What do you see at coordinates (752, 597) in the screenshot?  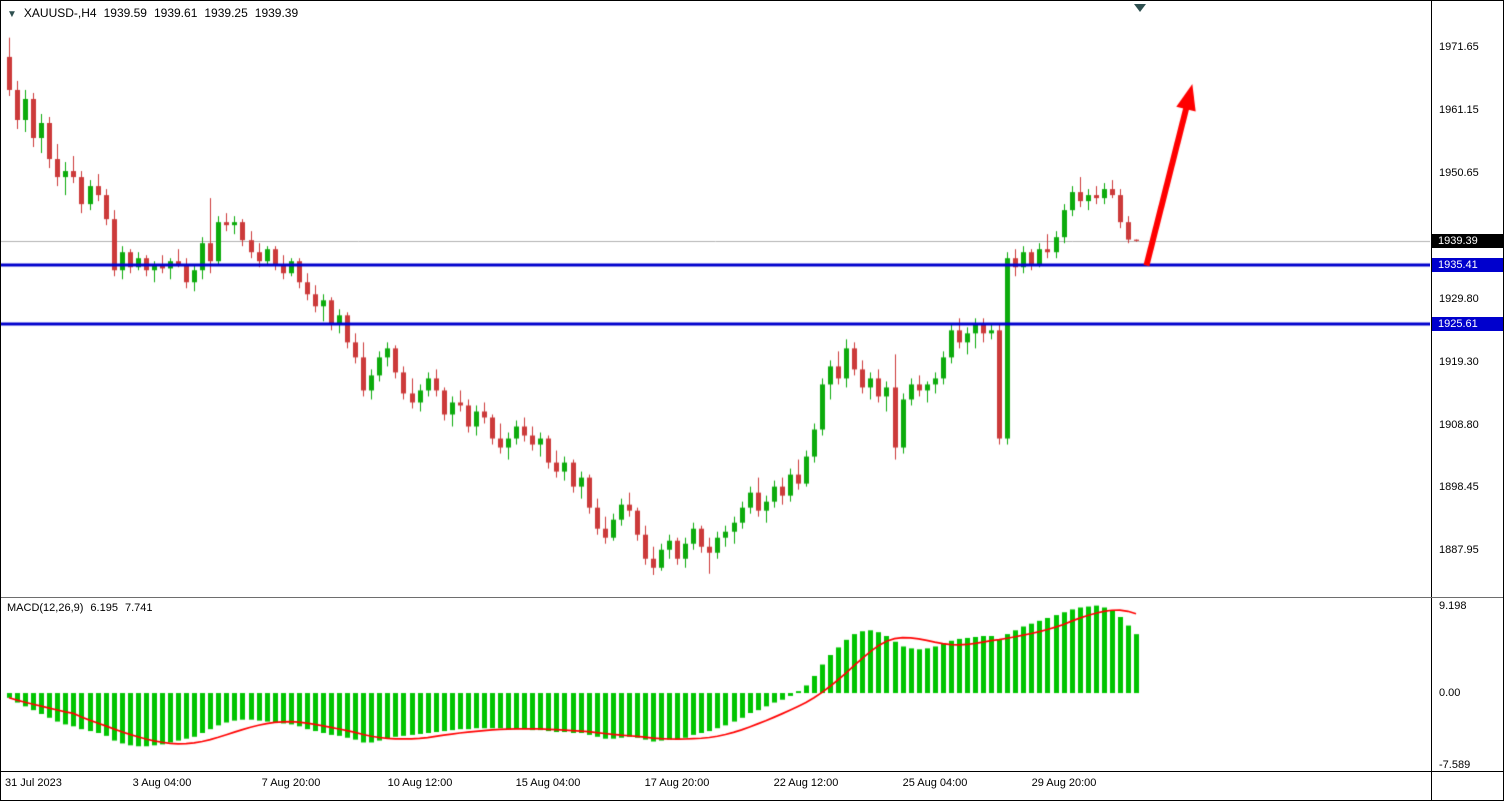 I see `panel-separator` at bounding box center [752, 597].